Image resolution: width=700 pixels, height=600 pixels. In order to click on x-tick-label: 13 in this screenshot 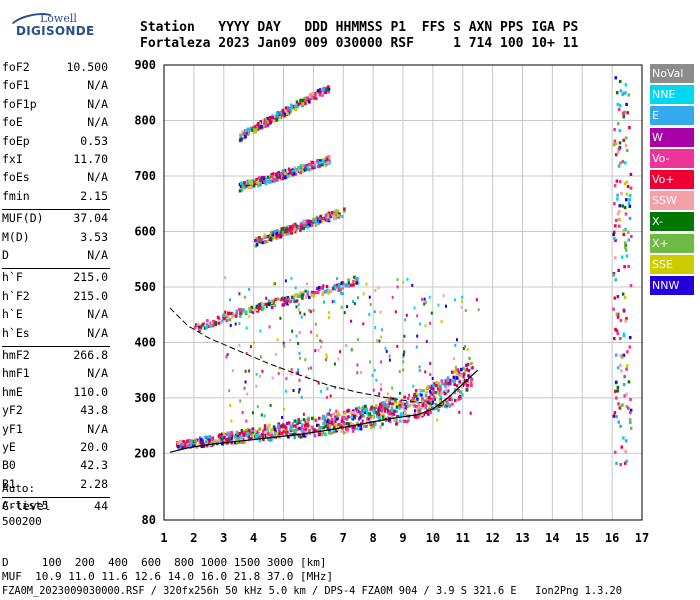, I will do `click(522, 538)`.